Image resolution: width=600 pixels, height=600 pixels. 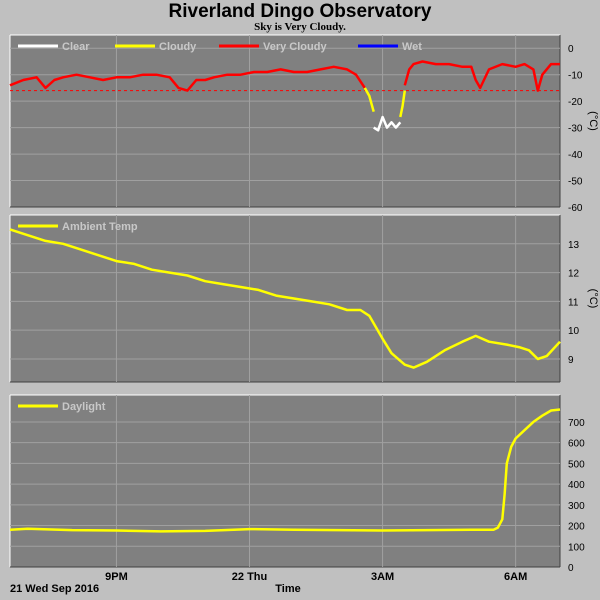 What do you see at coordinates (76, 47) in the screenshot?
I see `legend-label: Clear` at bounding box center [76, 47].